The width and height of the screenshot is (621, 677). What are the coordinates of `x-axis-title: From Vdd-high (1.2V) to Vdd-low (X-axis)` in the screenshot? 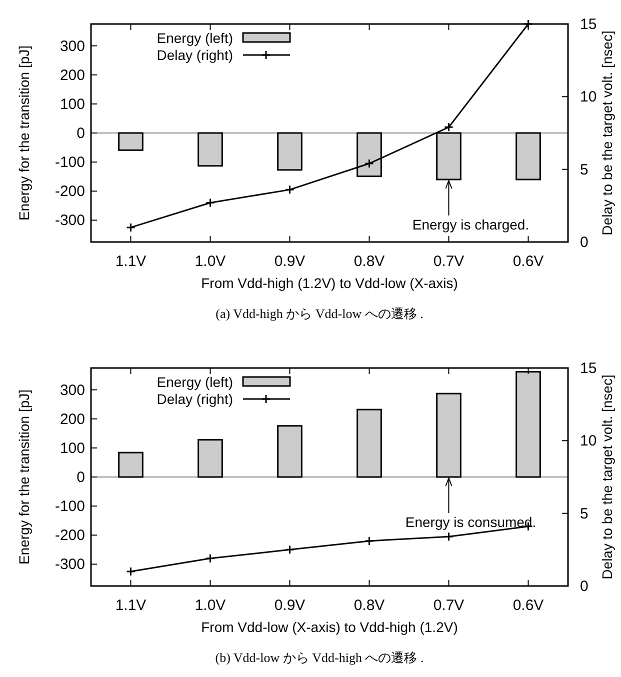 It's located at (329, 283).